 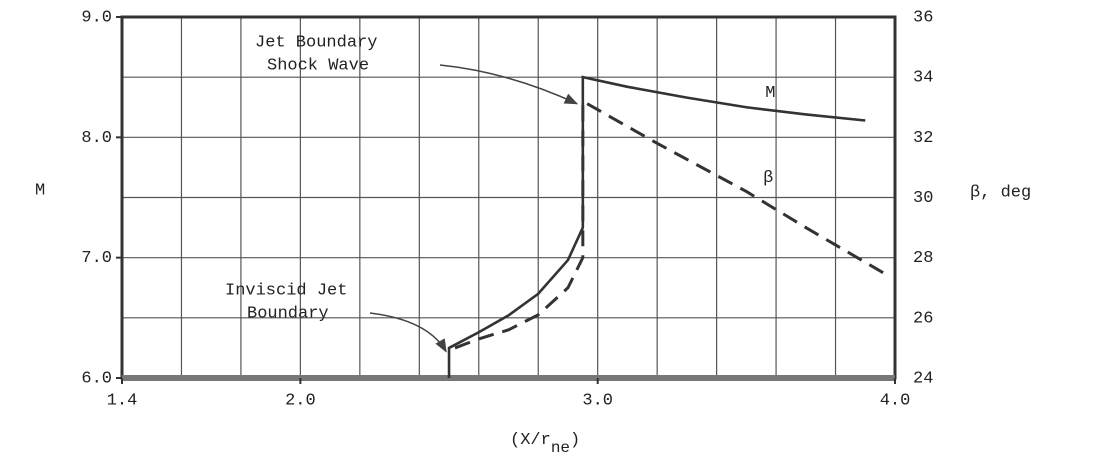 I want to click on x-label-sub: ne, so click(x=560, y=448).